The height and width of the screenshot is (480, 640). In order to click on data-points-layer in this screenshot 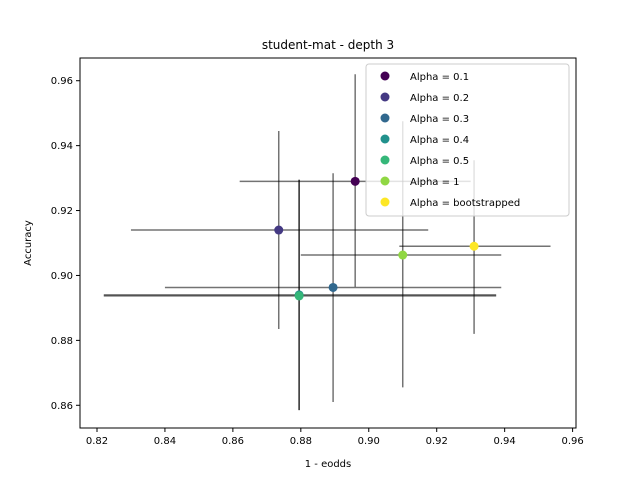, I will do `click(376, 238)`.